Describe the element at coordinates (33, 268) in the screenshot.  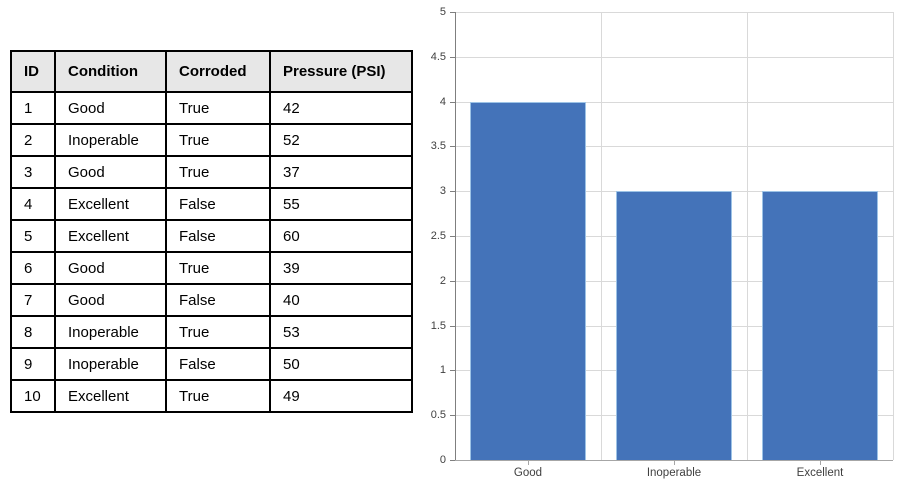
I see `table-cell: 6` at that location.